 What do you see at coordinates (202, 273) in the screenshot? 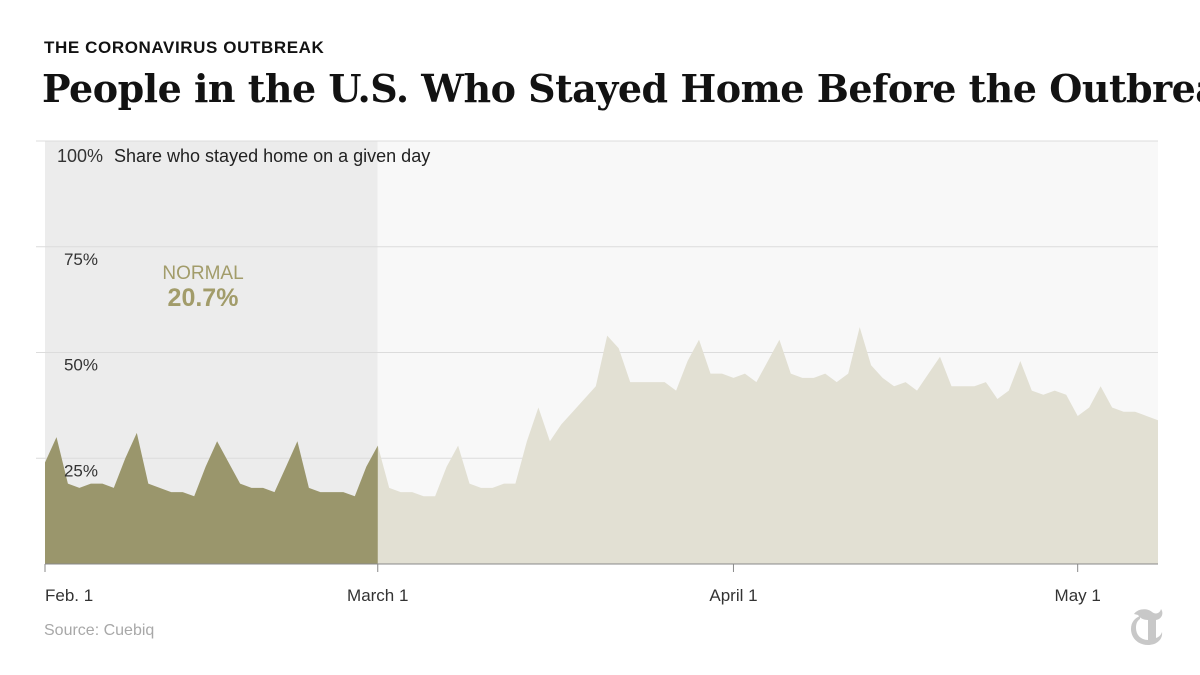
I see `normal-label: NORMAL` at bounding box center [202, 273].